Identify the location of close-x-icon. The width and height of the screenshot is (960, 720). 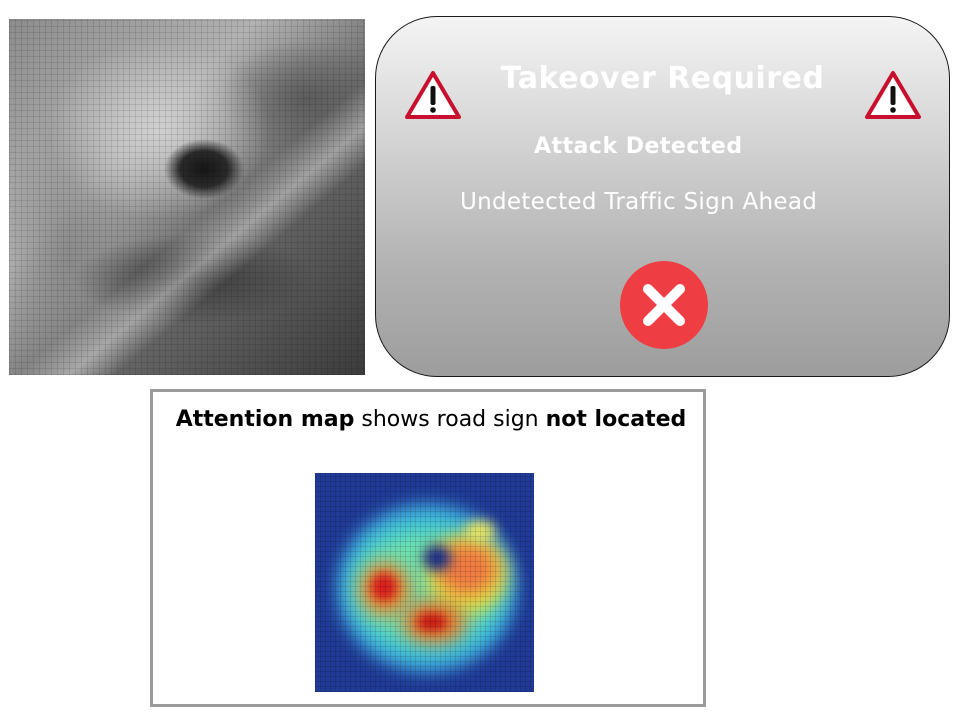
(664, 305).